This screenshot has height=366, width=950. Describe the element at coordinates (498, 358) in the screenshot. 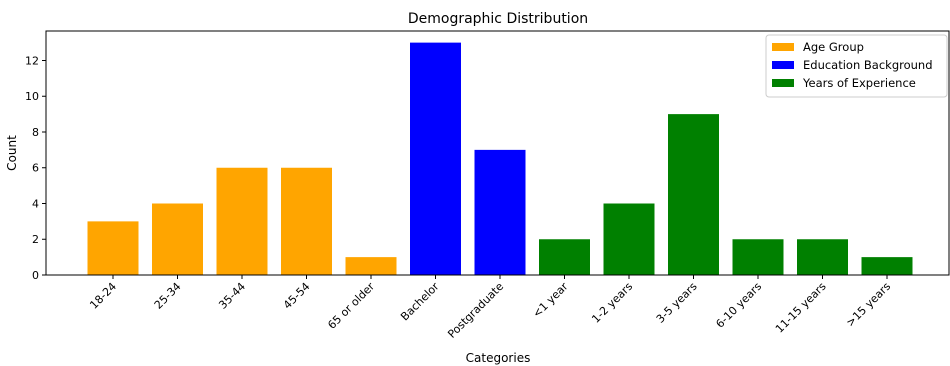

I see `x-axis-label: Categories` at that location.